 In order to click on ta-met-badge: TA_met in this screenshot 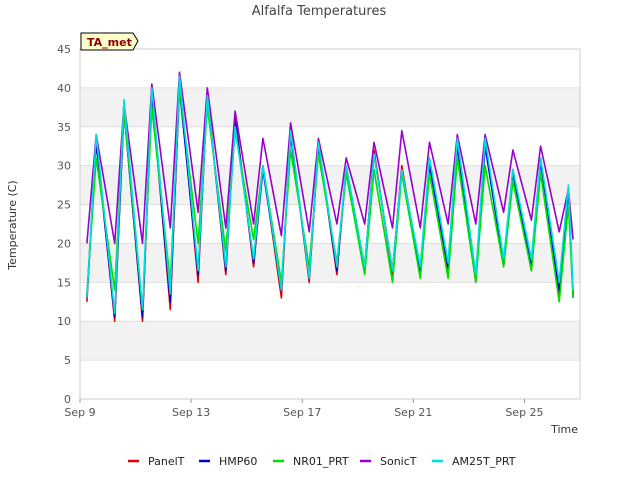, I will do `click(109, 41)`.